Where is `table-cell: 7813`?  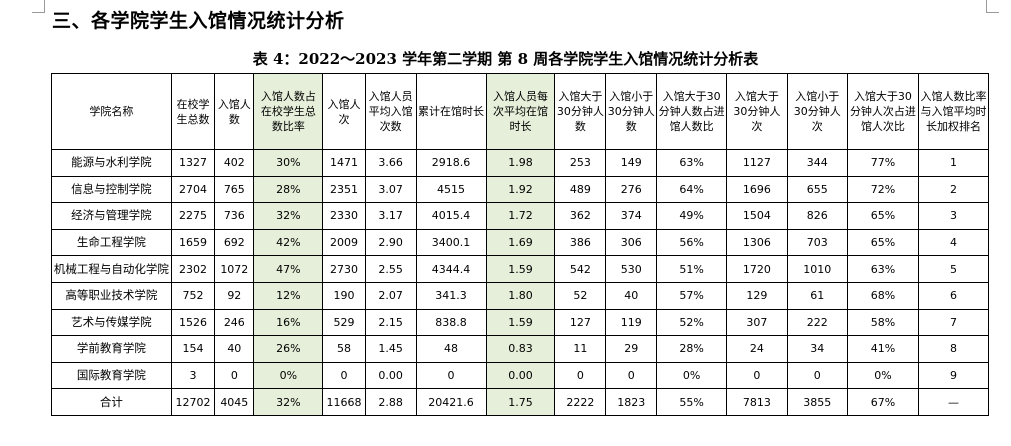
table-cell: 7813 is located at coordinates (757, 402).